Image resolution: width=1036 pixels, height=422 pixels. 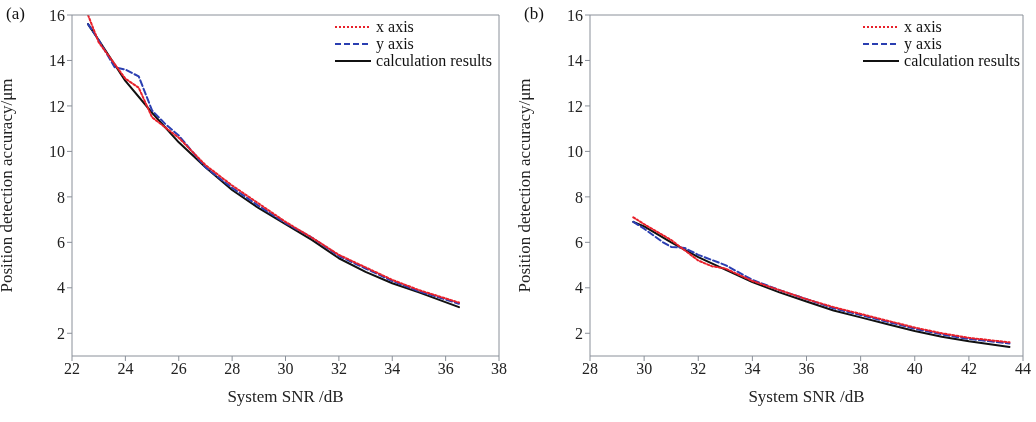 What do you see at coordinates (72, 369) in the screenshot?
I see `x-tick-label: 22` at bounding box center [72, 369].